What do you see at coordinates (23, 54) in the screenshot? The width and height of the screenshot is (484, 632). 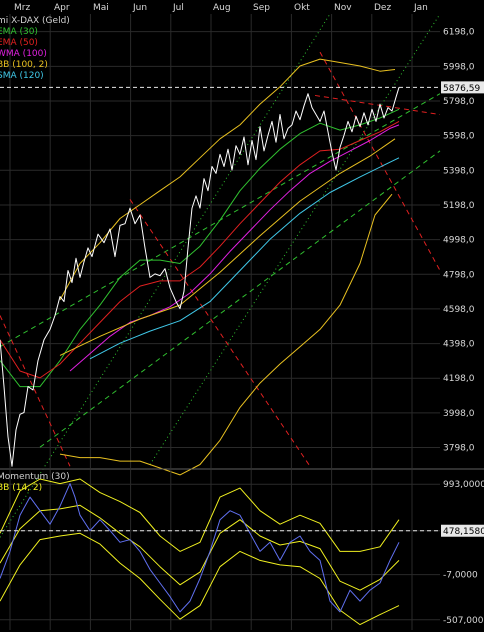 I see `legend-entry: WMA (100)` at bounding box center [23, 54].